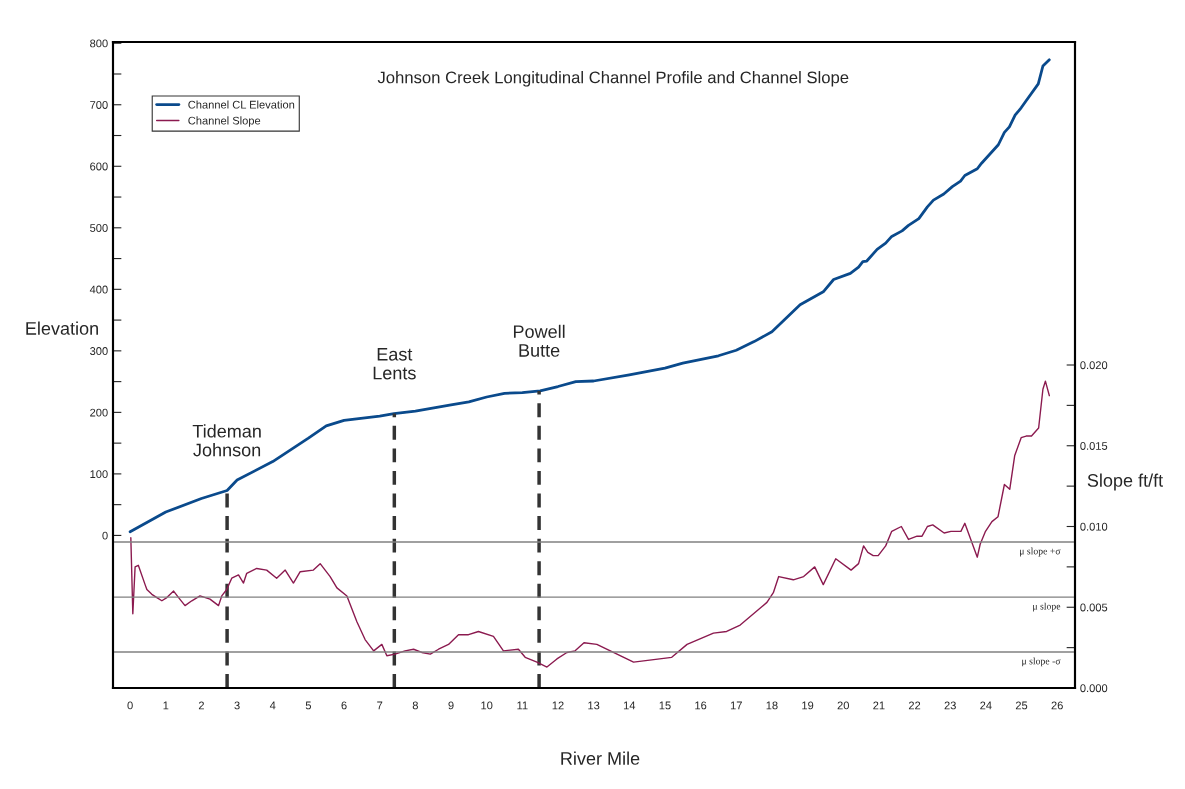 This screenshot has width=1185, height=789. What do you see at coordinates (558, 705) in the screenshot?
I see `x-tick-label: 12` at bounding box center [558, 705].